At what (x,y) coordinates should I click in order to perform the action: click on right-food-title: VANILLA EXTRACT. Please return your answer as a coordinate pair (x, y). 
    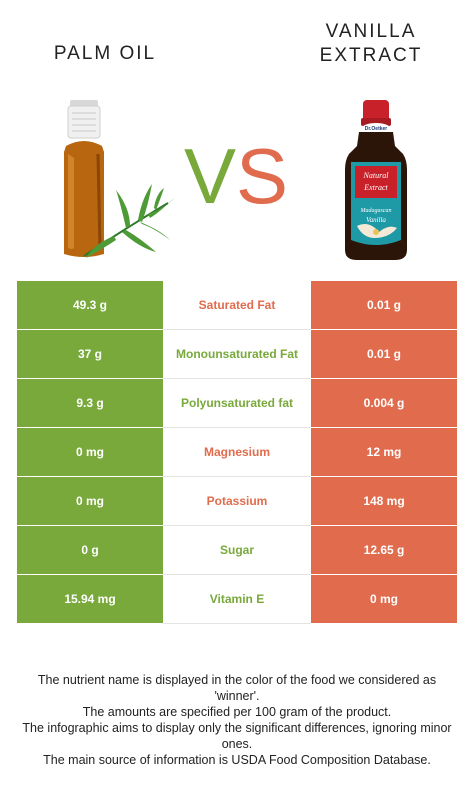
    Looking at the image, I should click on (371, 43).